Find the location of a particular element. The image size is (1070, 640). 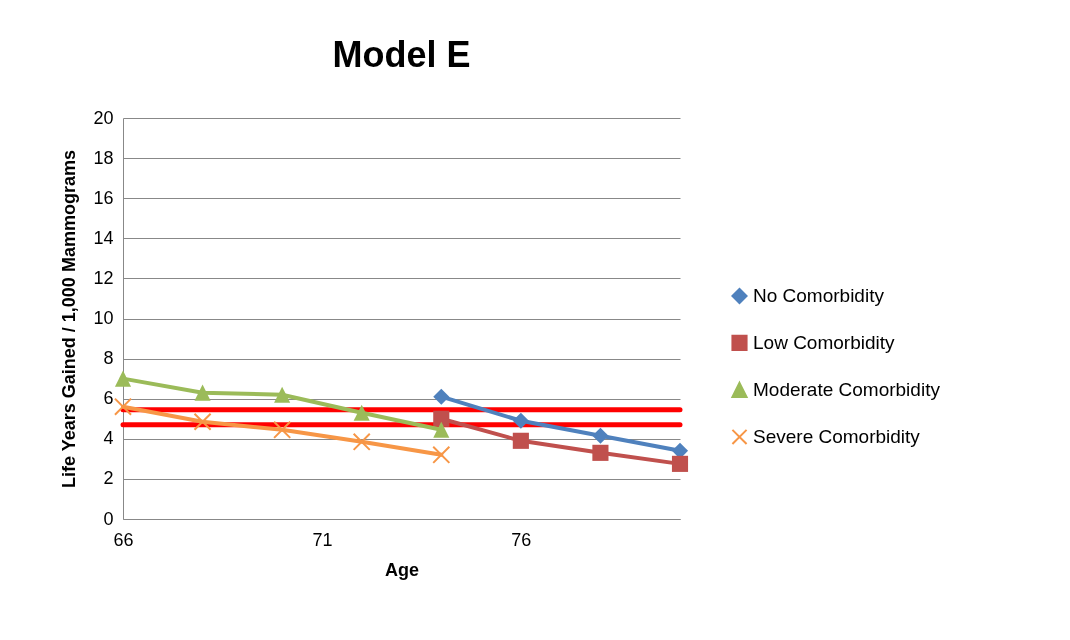

y-tick-label: 10 is located at coordinates (103, 318).